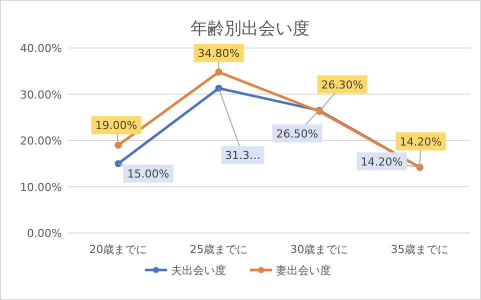 The width and height of the screenshot is (481, 300). I want to click on x-tick-label: 30歳までに, so click(319, 249).